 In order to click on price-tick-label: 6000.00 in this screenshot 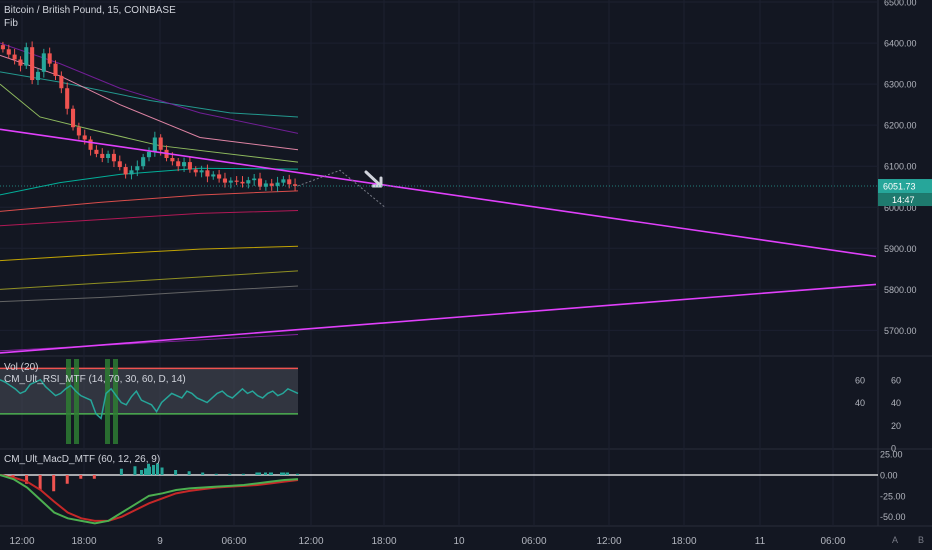, I will do `click(900, 208)`.